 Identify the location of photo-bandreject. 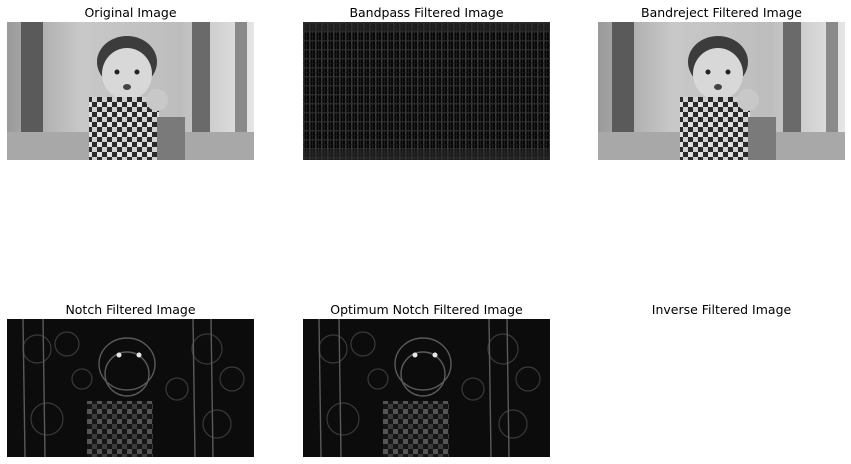
(721, 91).